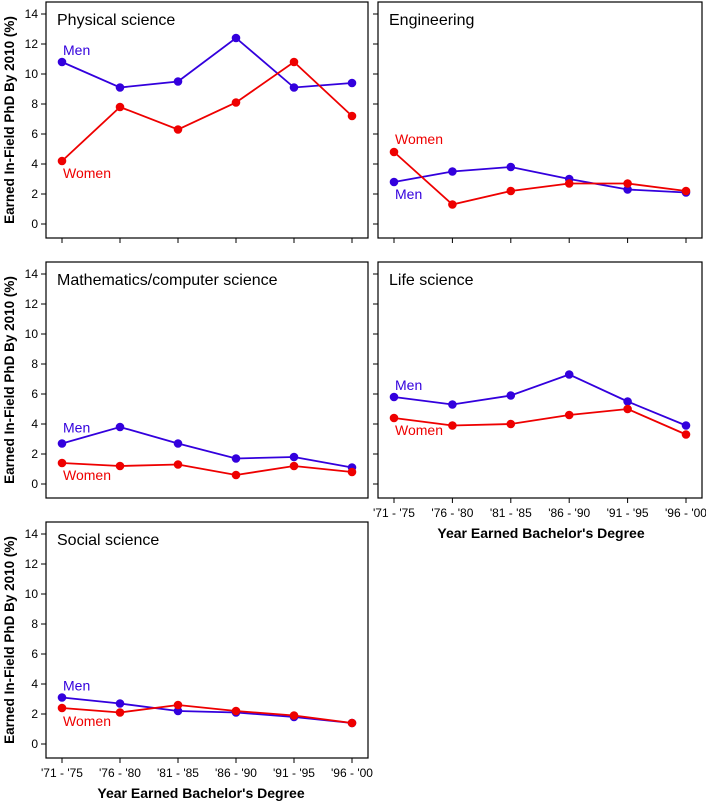 The width and height of the screenshot is (706, 804). Describe the element at coordinates (108, 540) in the screenshot. I see `panel-title: Social science` at that location.